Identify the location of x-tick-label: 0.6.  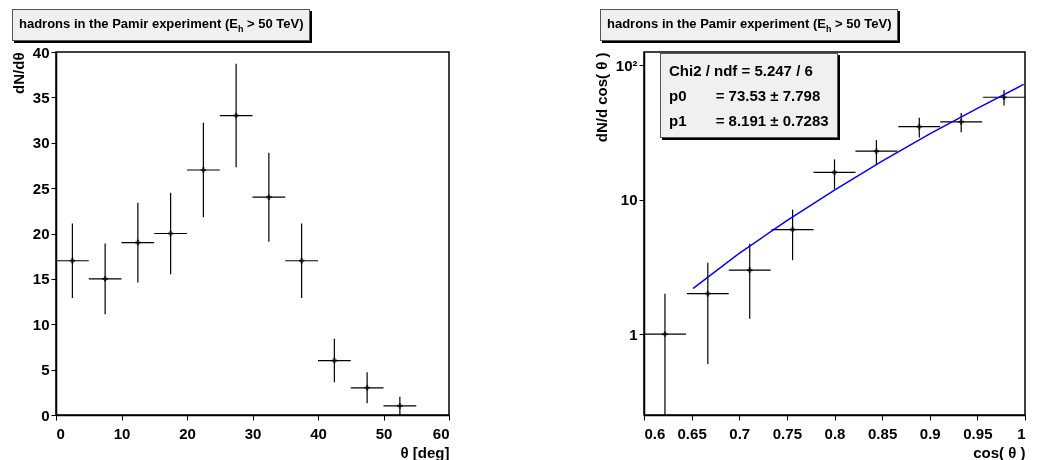
(655, 433).